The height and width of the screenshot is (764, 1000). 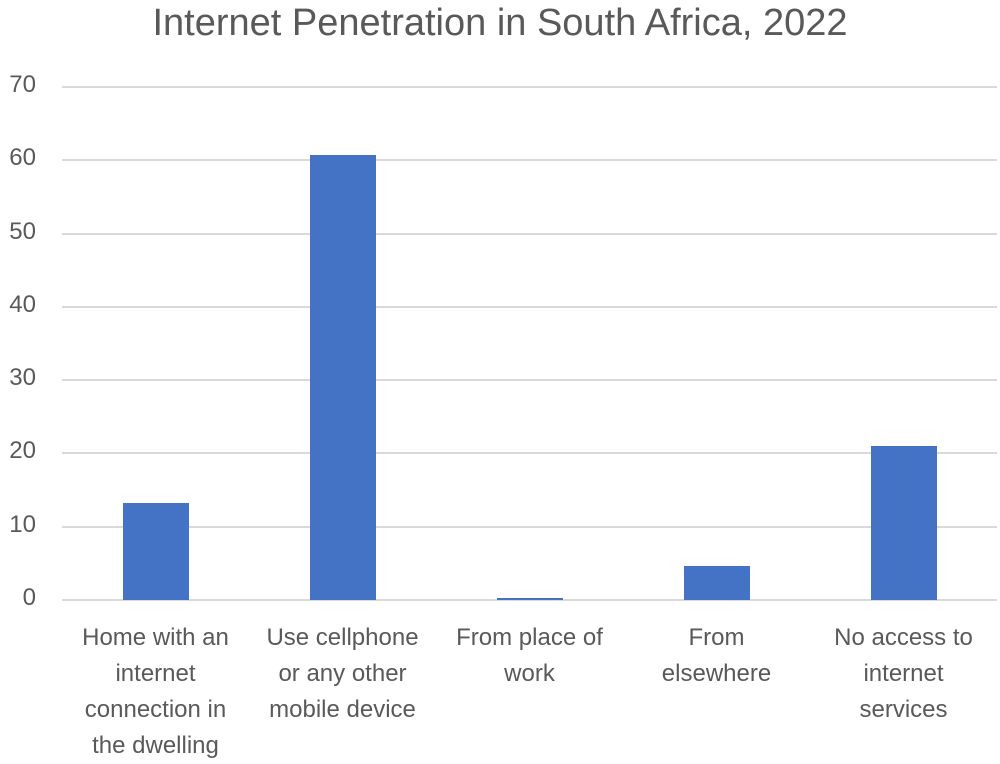 What do you see at coordinates (29, 597) in the screenshot?
I see `y-tick-label: 0` at bounding box center [29, 597].